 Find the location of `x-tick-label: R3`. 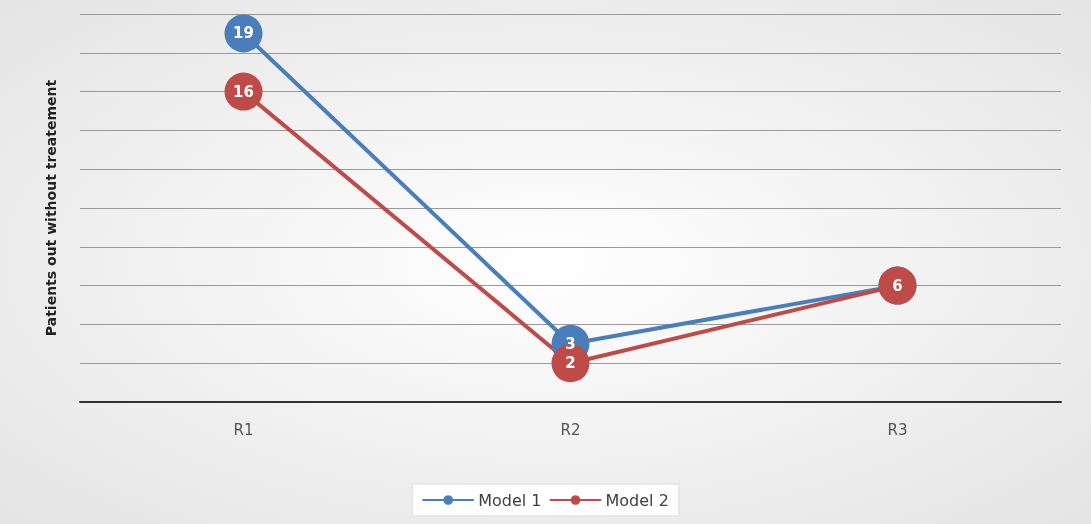

x-tick-label: R3 is located at coordinates (897, 429).